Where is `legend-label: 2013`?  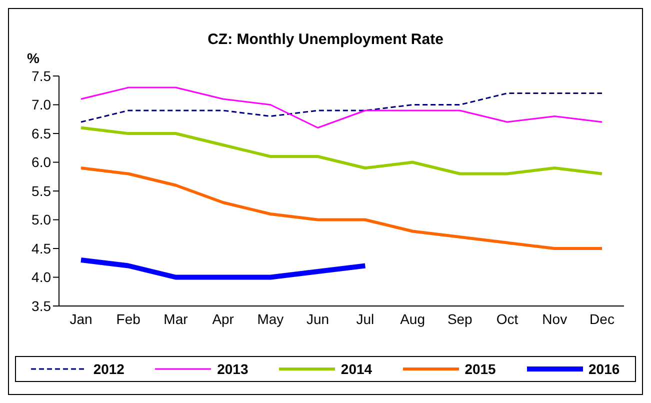
legend-label: 2013 is located at coordinates (232, 369).